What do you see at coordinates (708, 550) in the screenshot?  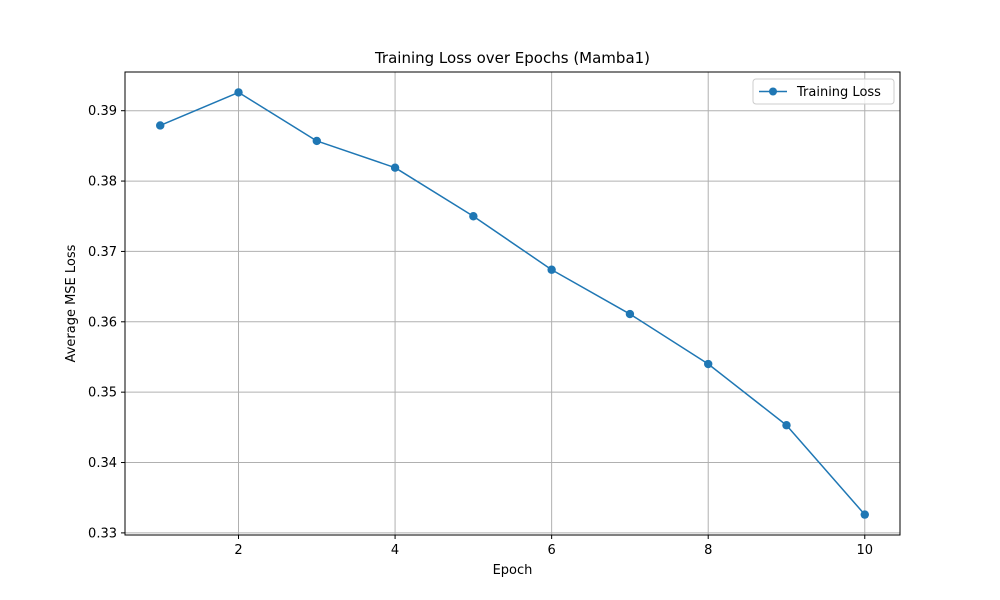 I see `x-tick-label: 8` at bounding box center [708, 550].